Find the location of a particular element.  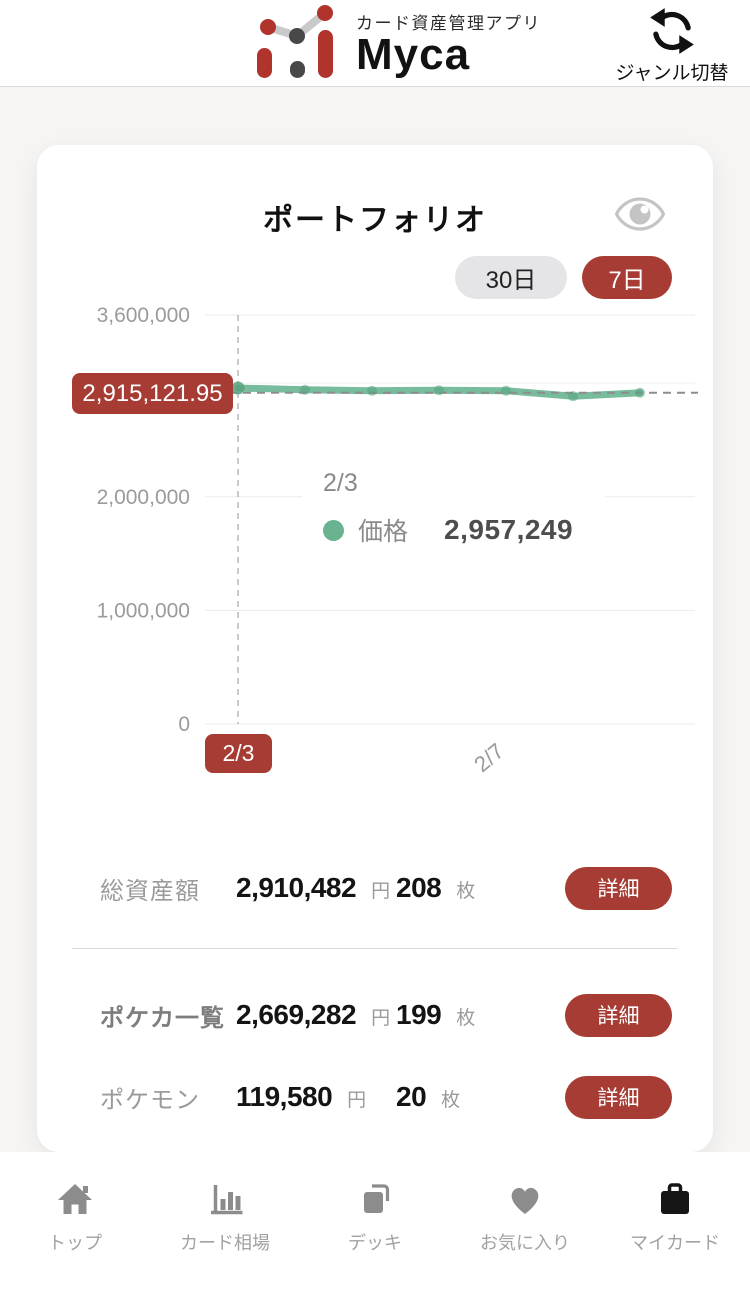

nav-label: トップ is located at coordinates (75, 1243).